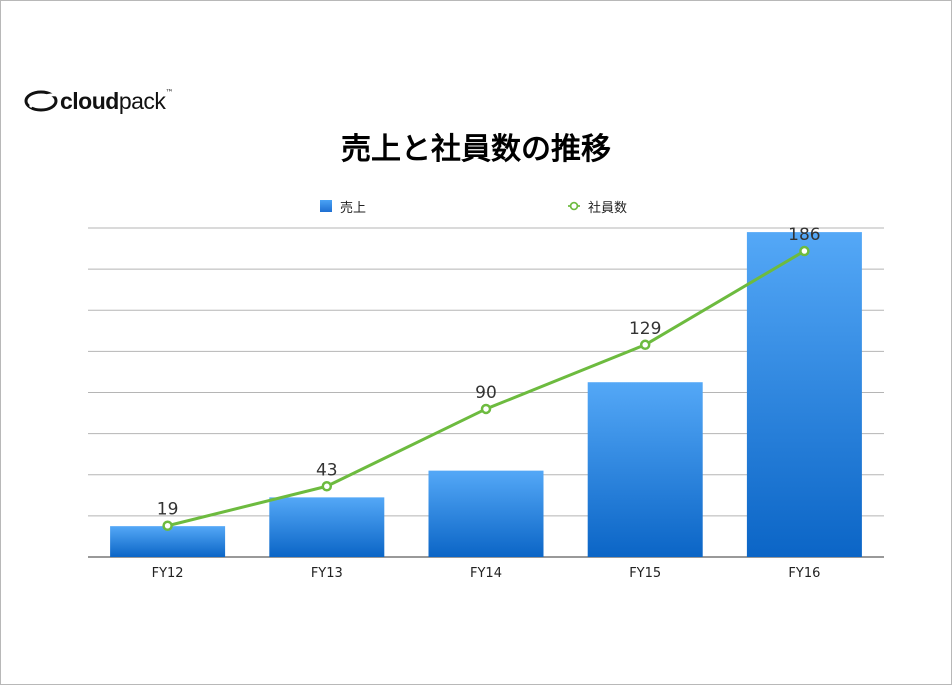 The width and height of the screenshot is (952, 685). I want to click on cloudpack-logo: cloudpack™, so click(98, 101).